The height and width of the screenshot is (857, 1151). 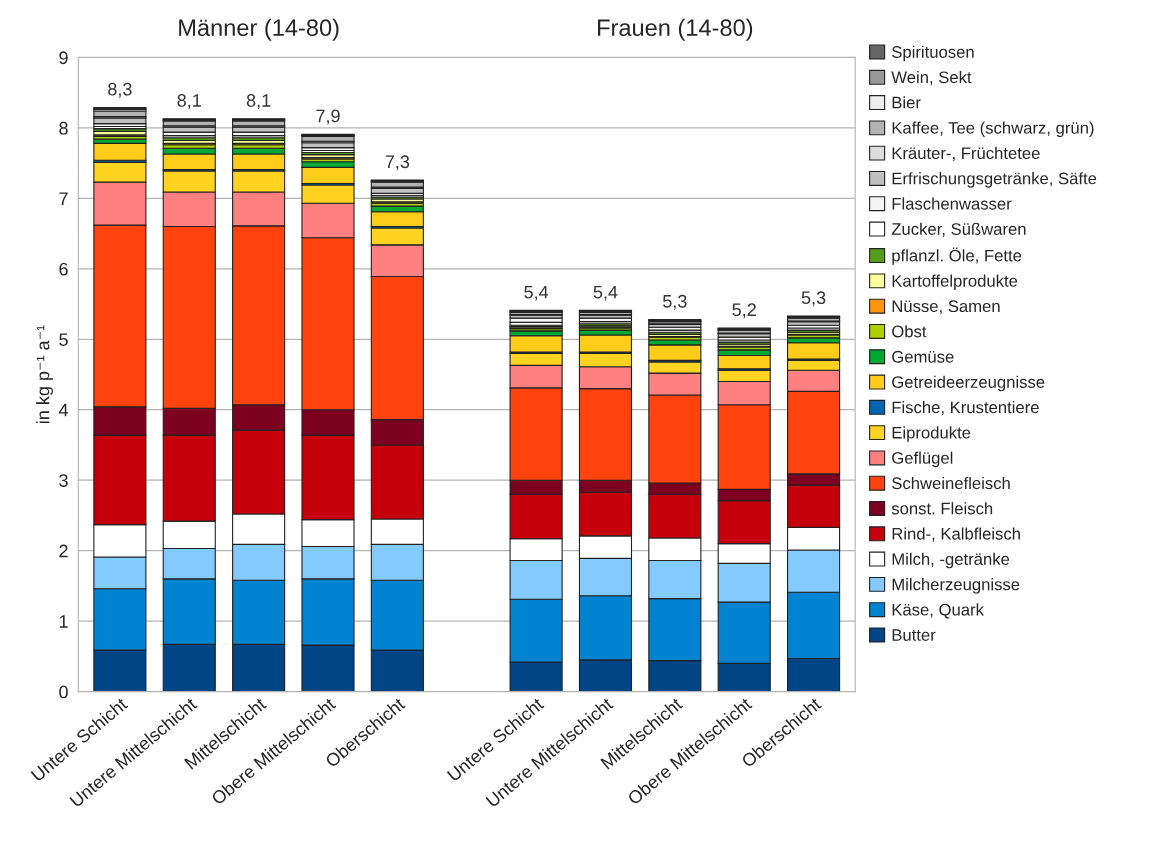 What do you see at coordinates (914, 635) in the screenshot?
I see `legend-label: Butter` at bounding box center [914, 635].